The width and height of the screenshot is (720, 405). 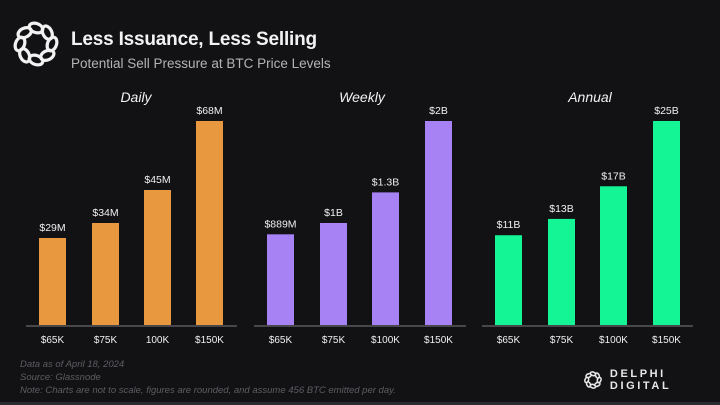 What do you see at coordinates (561, 209) in the screenshot?
I see `data-label-annual-1: $13B` at bounding box center [561, 209].